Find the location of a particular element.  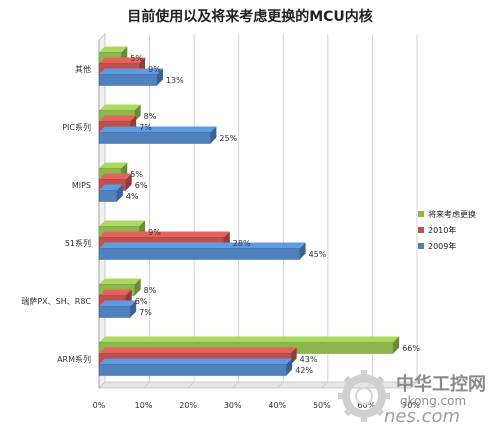

x-tick-label: 20% is located at coordinates (188, 405).